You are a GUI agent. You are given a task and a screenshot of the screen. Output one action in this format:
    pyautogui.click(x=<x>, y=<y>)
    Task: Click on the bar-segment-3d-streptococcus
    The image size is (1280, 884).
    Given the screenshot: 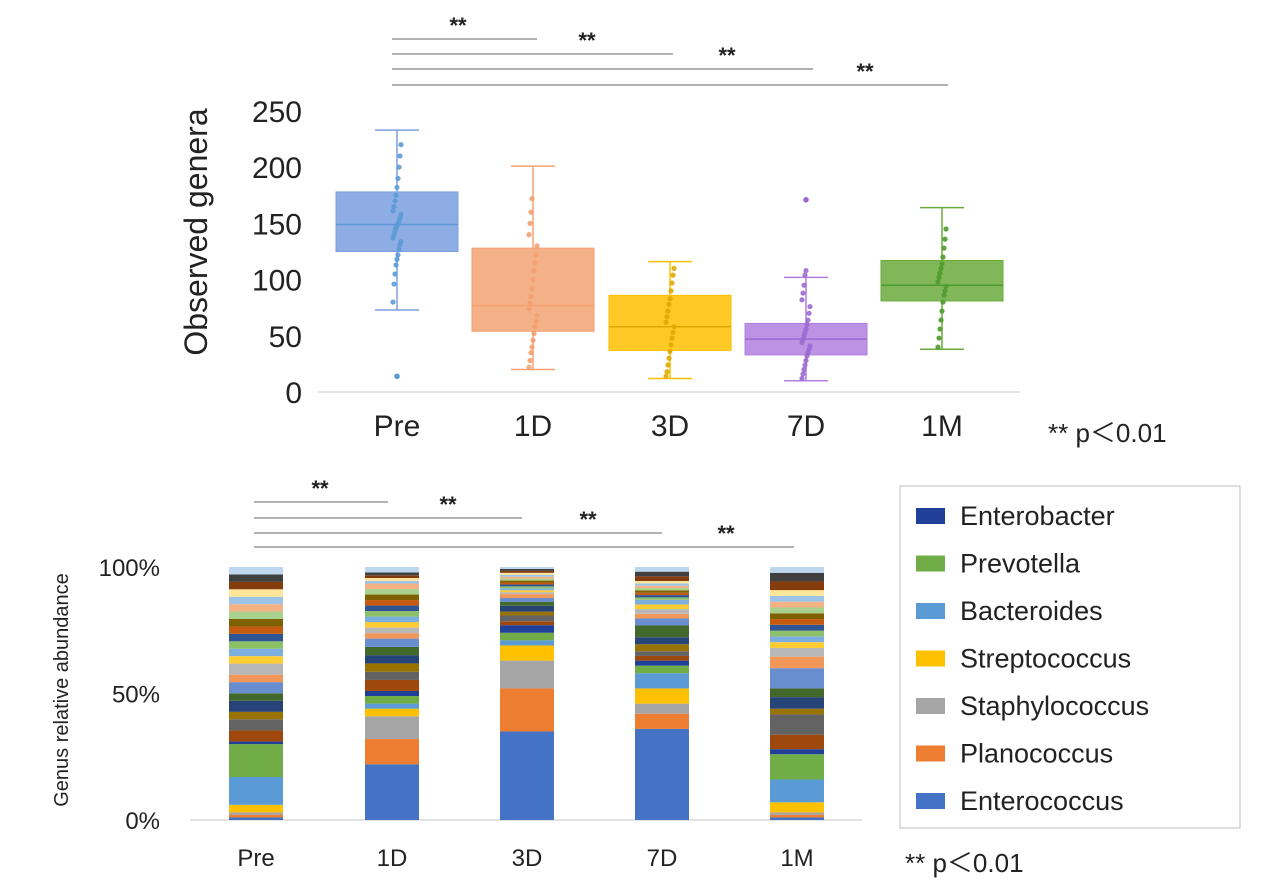 What is the action you would take?
    pyautogui.click(x=527, y=653)
    